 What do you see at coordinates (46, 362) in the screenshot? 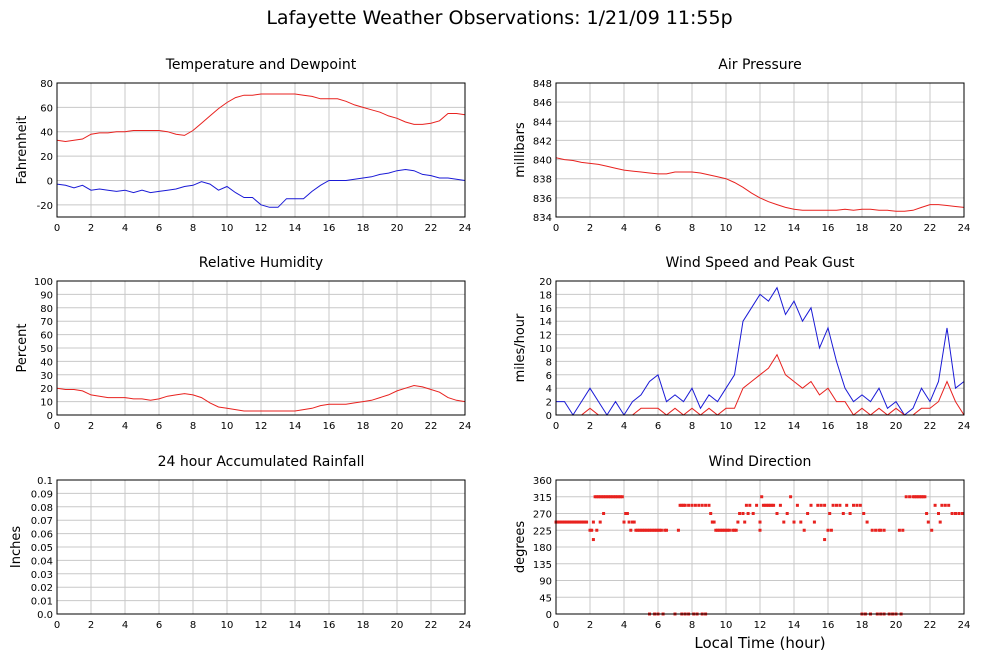
I see `y-tick-label: 40` at bounding box center [46, 362].